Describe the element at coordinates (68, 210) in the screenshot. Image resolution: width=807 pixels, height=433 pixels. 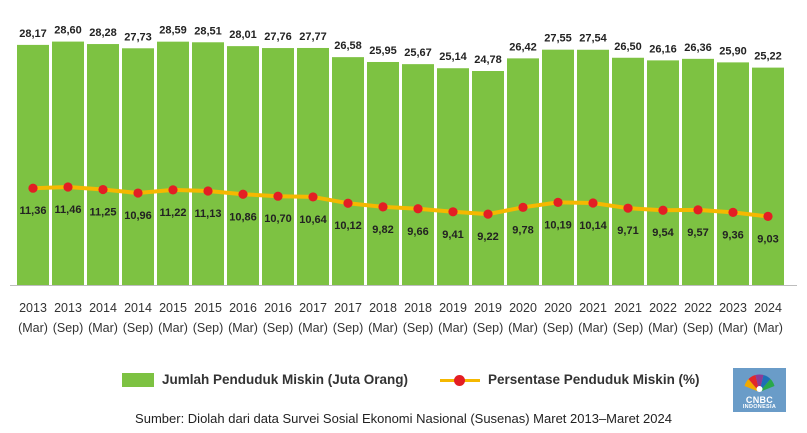
I see `line-value-label: 11,46` at that location.